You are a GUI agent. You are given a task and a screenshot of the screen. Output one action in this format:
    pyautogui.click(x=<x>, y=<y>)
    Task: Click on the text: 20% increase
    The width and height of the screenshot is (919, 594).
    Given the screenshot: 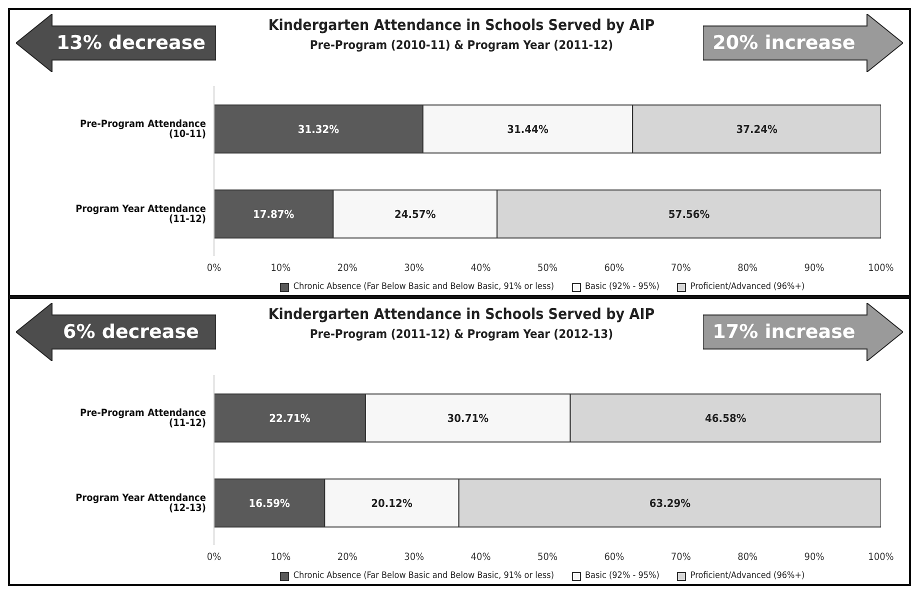 What is the action you would take?
    pyautogui.click(x=784, y=43)
    